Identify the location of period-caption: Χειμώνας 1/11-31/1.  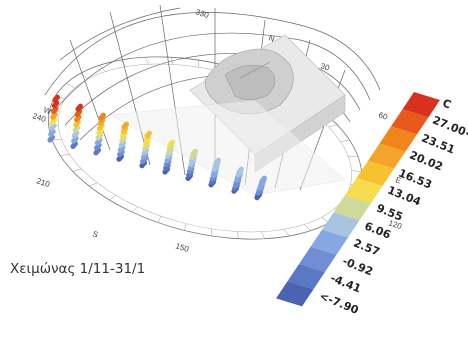
(78, 269).